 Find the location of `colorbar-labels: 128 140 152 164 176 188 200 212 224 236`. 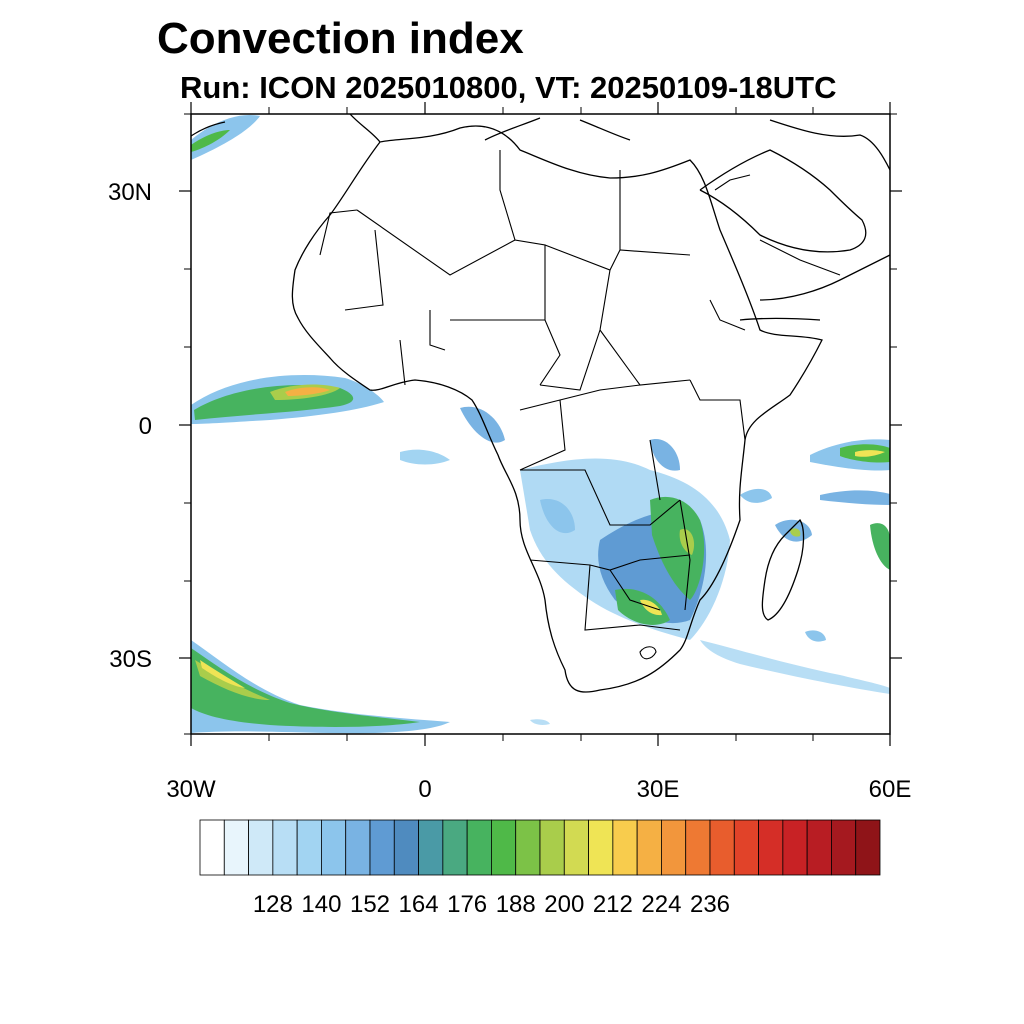

colorbar-labels: 128 140 152 164 176 188 200 212 224 236 is located at coordinates (491, 904).